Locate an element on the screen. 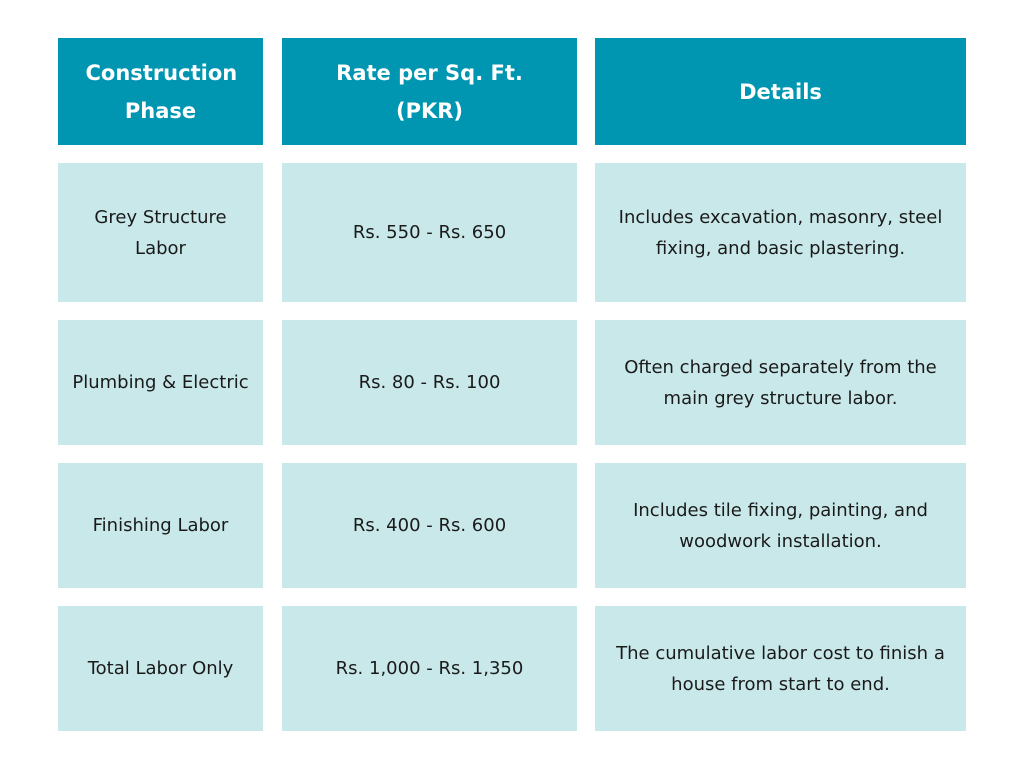 The width and height of the screenshot is (1024, 768). table-text: Plumbing & Electric is located at coordinates (160, 382).